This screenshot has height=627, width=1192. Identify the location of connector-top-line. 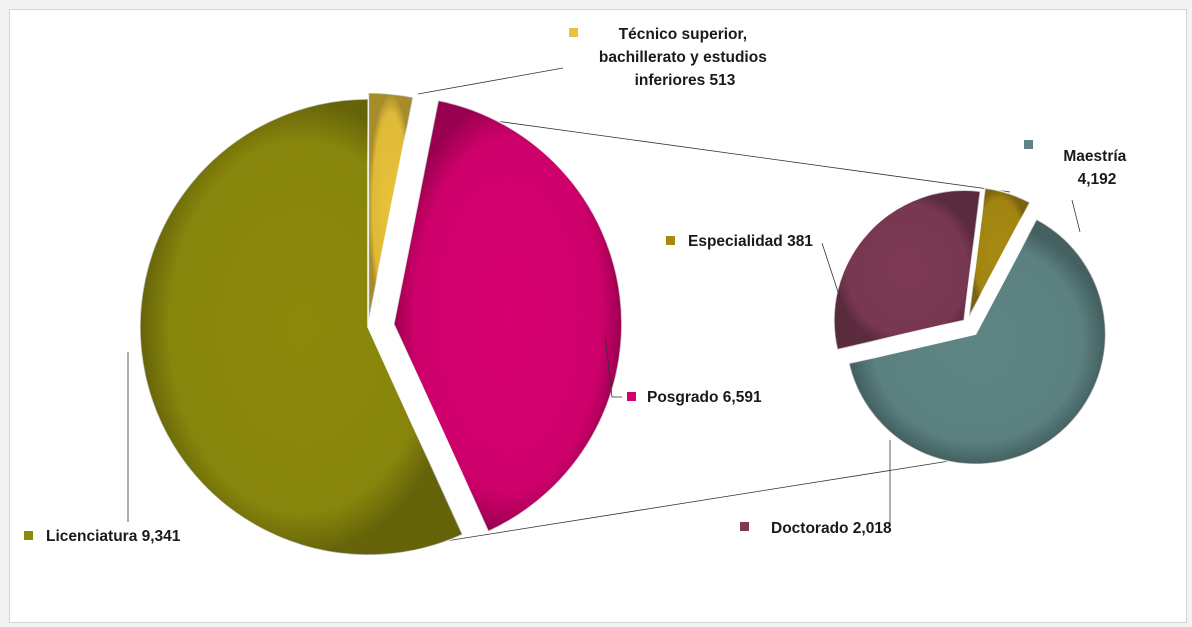
(724, 152).